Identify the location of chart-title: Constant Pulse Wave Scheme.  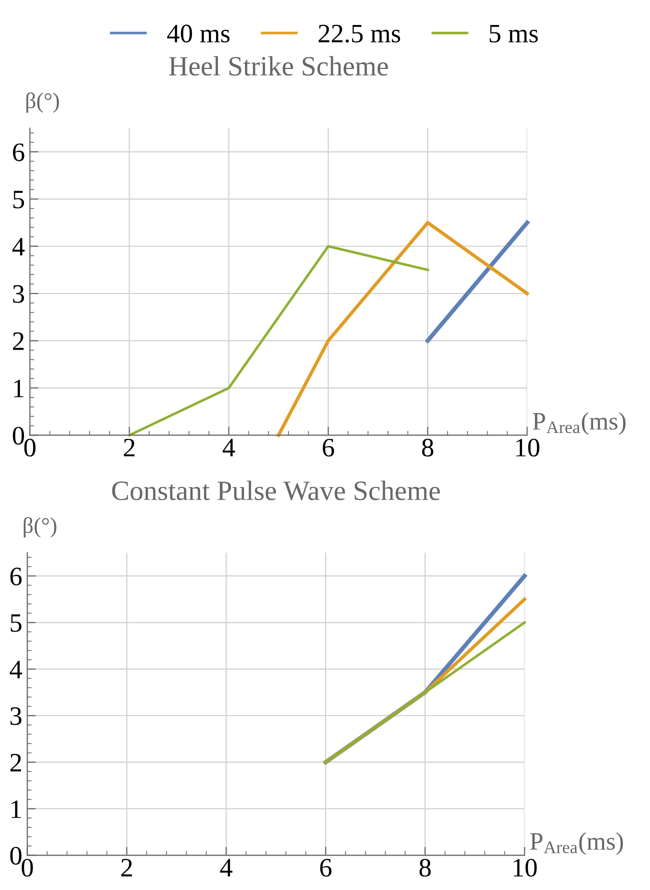
(276, 490).